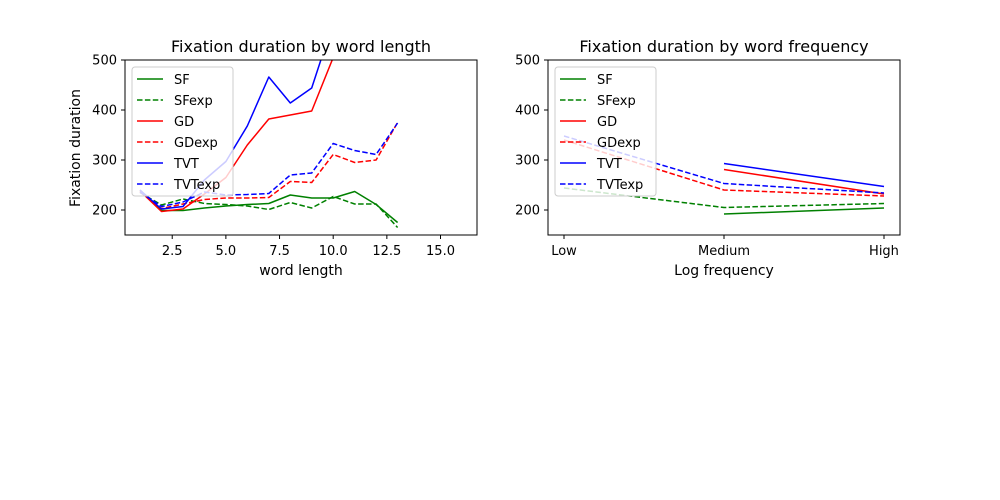 The width and height of the screenshot is (1000, 500). Describe the element at coordinates (440, 251) in the screenshot. I see `x-tick-label: 15.0` at that location.